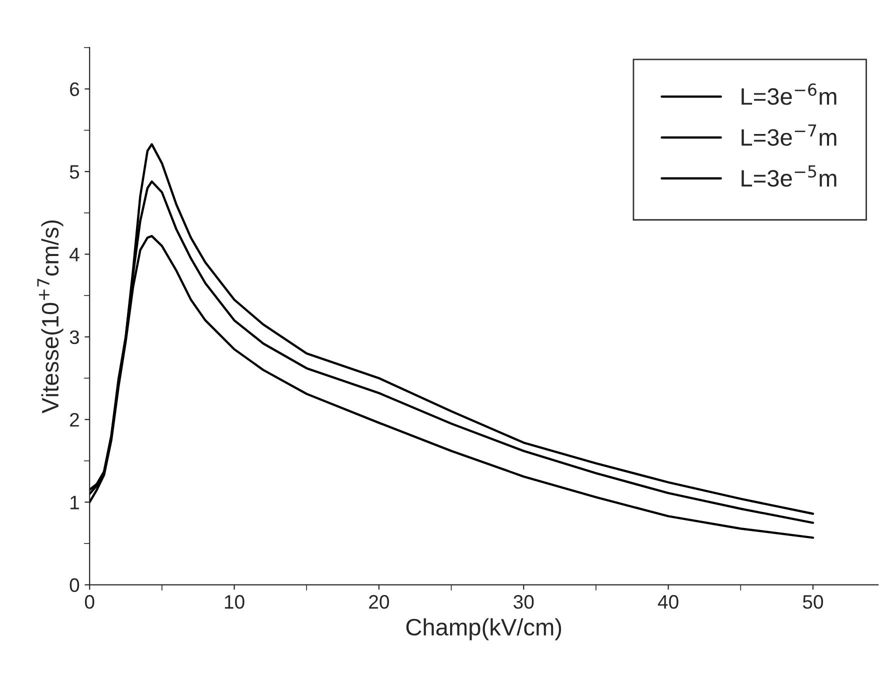  I want to click on legend-label: L=3e$^{−7}$m, so click(789, 135).